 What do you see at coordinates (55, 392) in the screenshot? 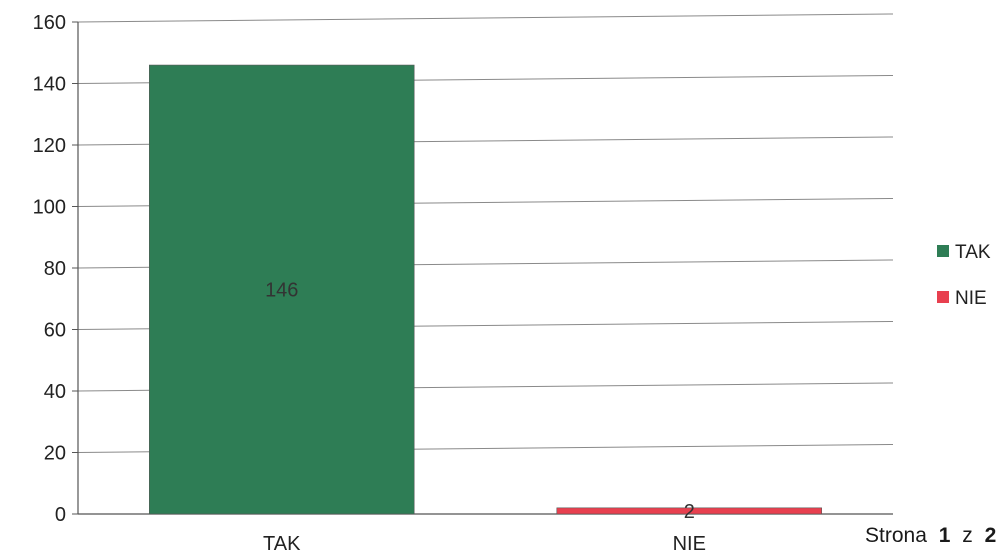
I see `y-tick-label: 40` at bounding box center [55, 392].